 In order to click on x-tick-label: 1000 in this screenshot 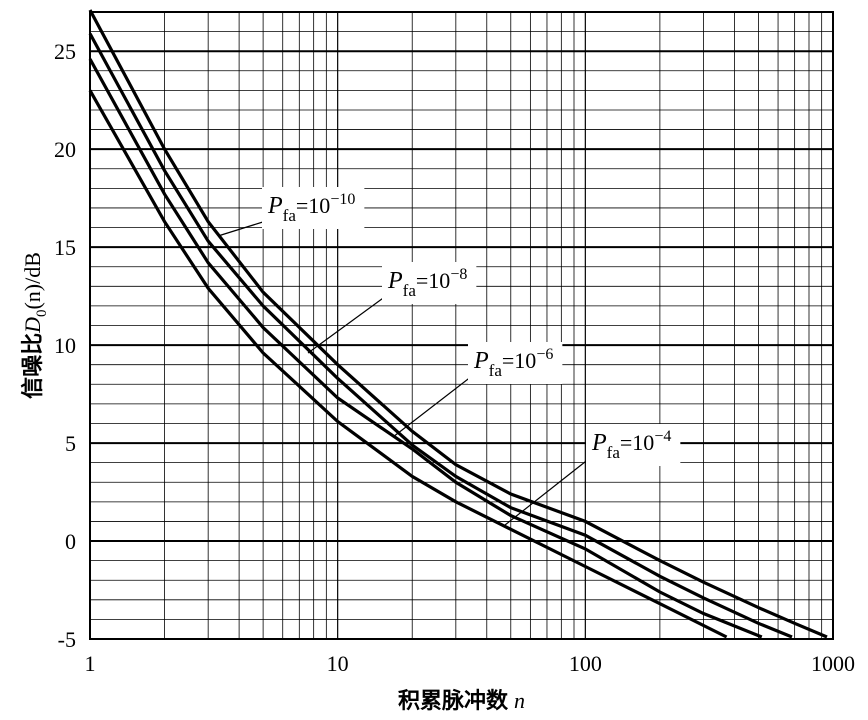, I will do `click(833, 663)`.